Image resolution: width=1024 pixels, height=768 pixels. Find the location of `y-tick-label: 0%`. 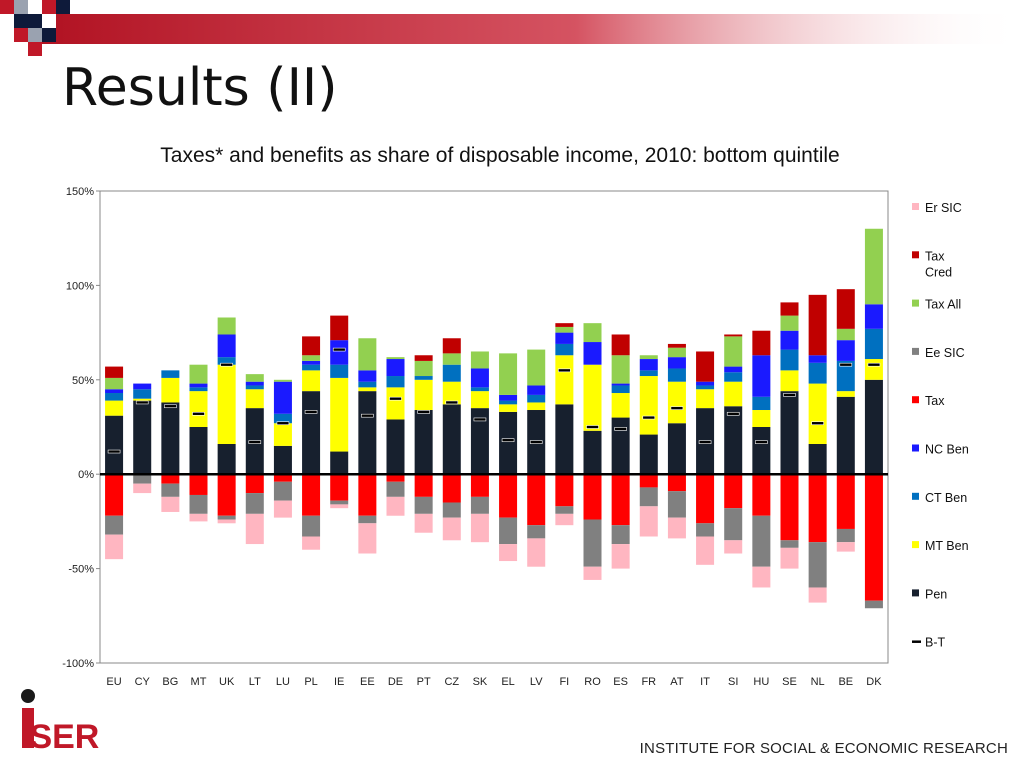

y-tick-label: 0% is located at coordinates (86, 475).